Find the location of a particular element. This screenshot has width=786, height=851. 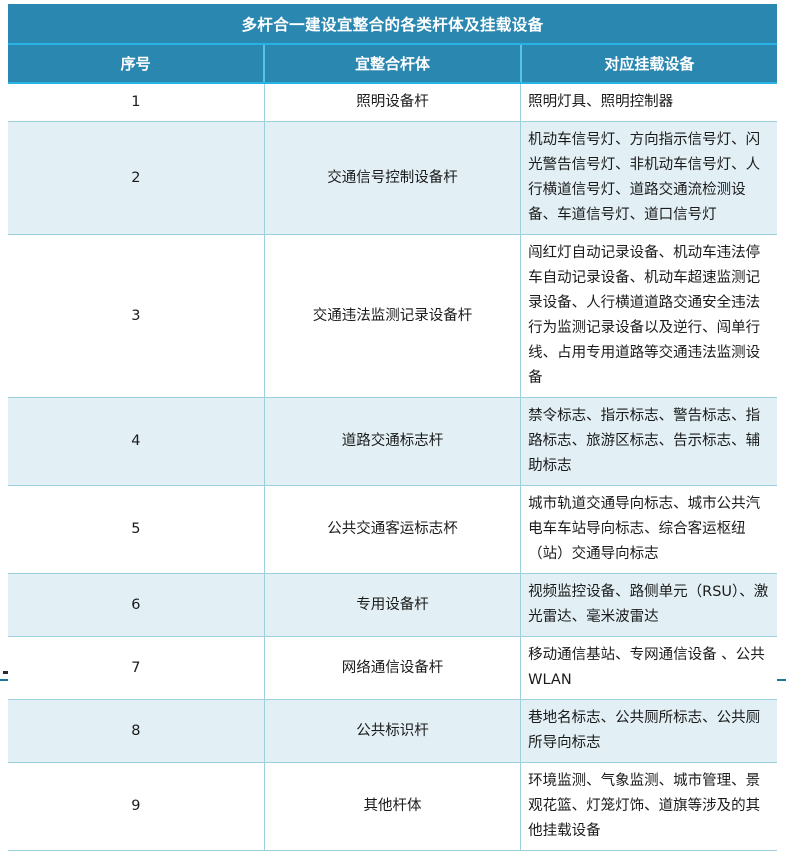

cell-index: 9 is located at coordinates (136, 806).